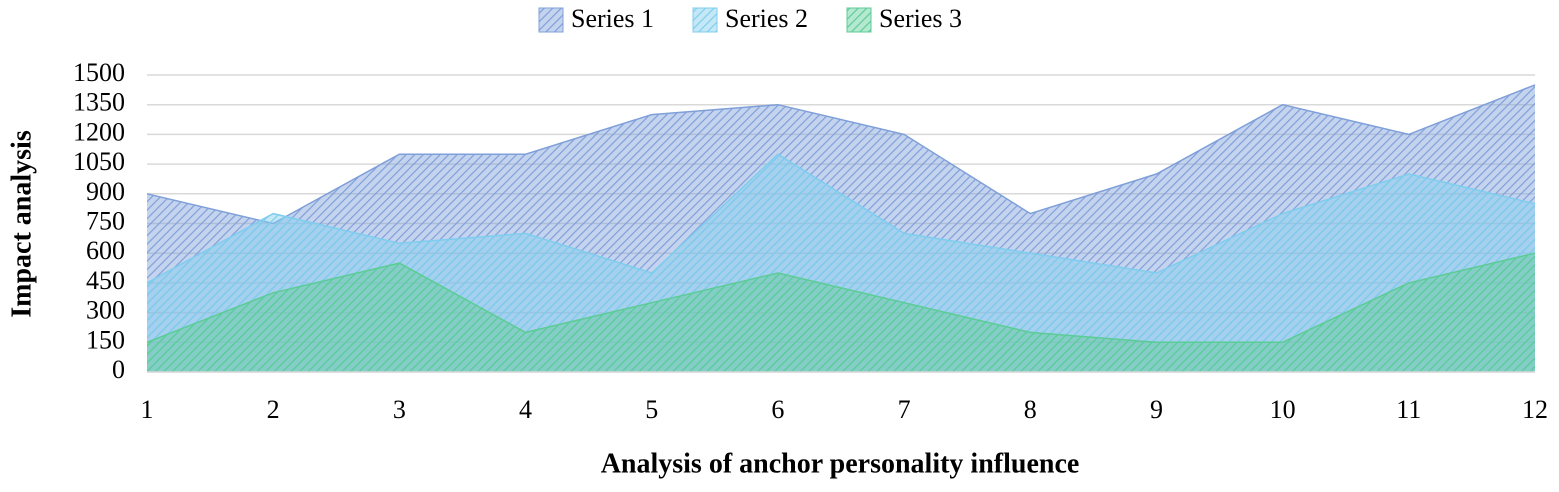 The width and height of the screenshot is (1559, 492). What do you see at coordinates (777, 409) in the screenshot?
I see `x-tick-label: 6` at bounding box center [777, 409].